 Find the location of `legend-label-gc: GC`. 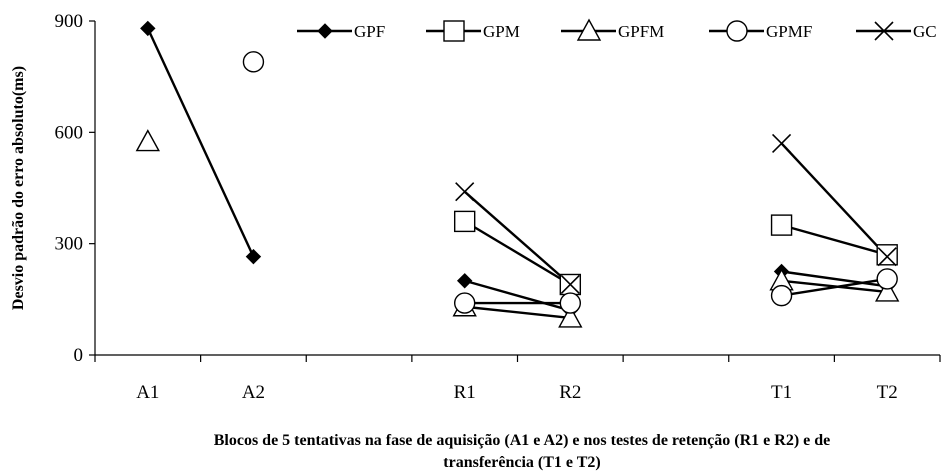

legend-label-gc: GC is located at coordinates (925, 31).